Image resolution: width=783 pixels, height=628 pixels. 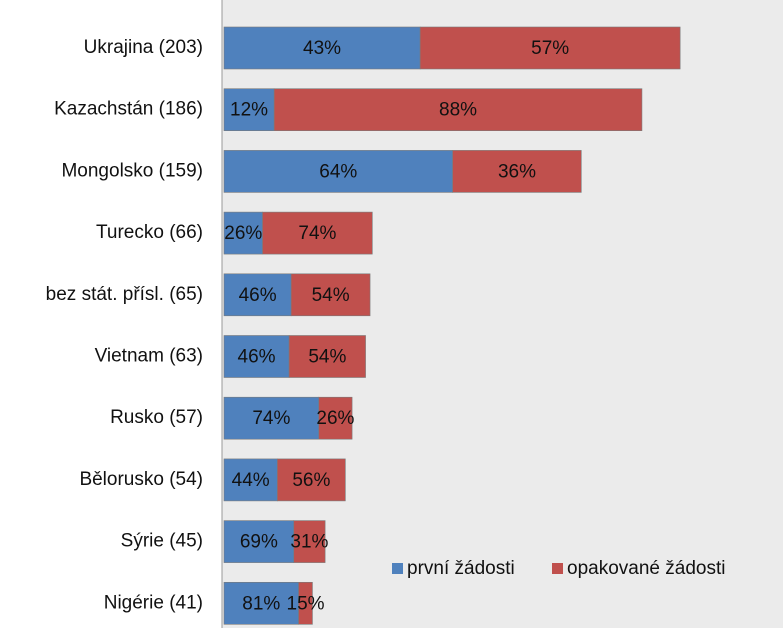 What do you see at coordinates (128, 109) in the screenshot?
I see `category-label: Kazachstán (186)` at bounding box center [128, 109].